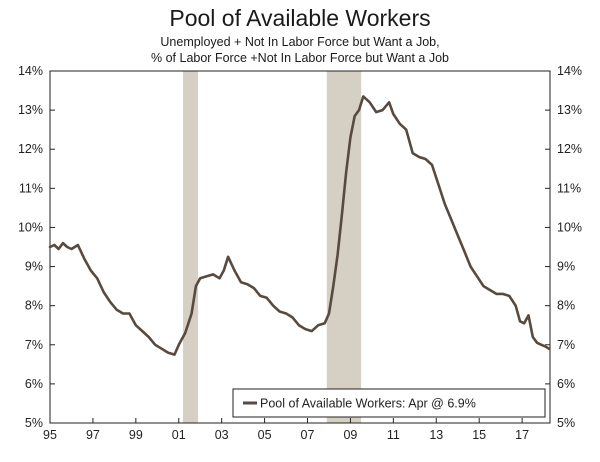  I want to click on y-tick-label-left: 6%, so click(34, 384).